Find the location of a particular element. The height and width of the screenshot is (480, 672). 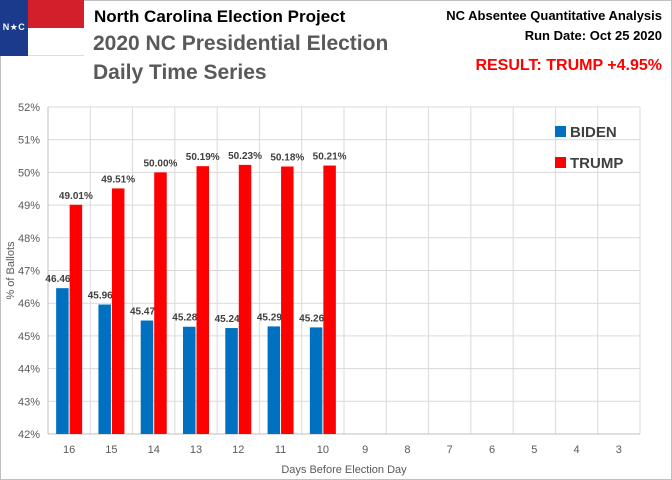

x-tick-label: 6 is located at coordinates (492, 450).